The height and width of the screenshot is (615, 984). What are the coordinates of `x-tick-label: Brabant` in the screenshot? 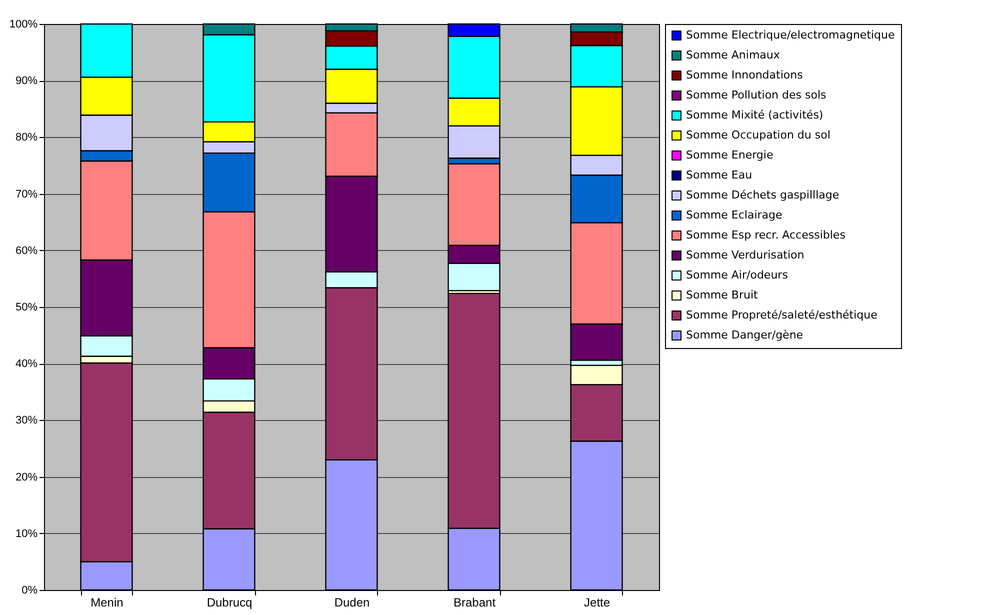 It's located at (474, 603).